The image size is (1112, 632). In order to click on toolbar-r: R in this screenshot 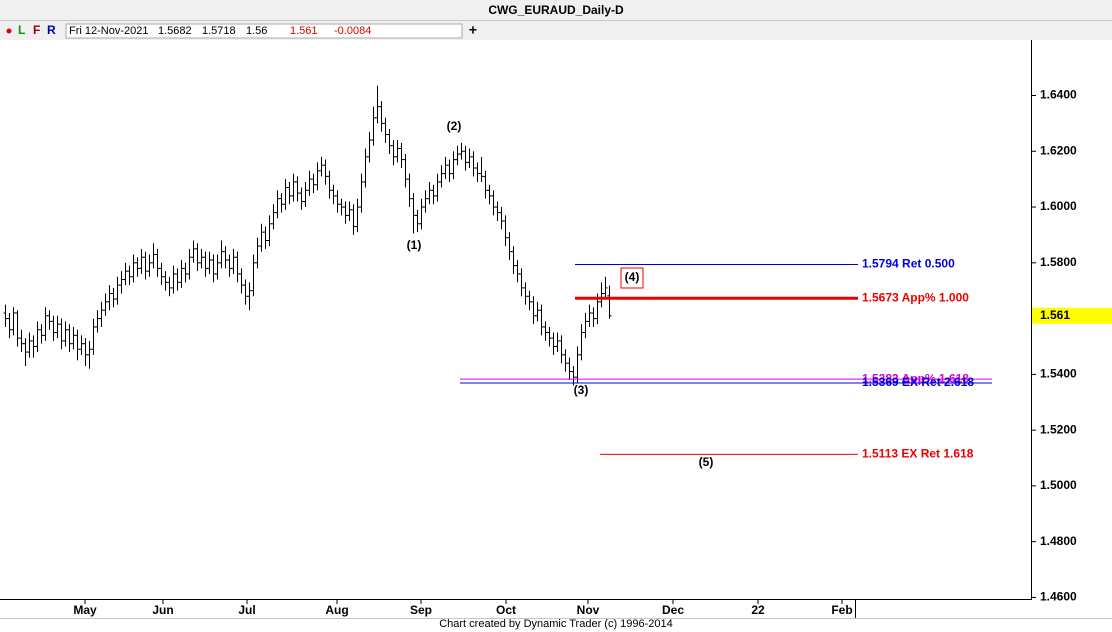, I will do `click(51, 30)`.